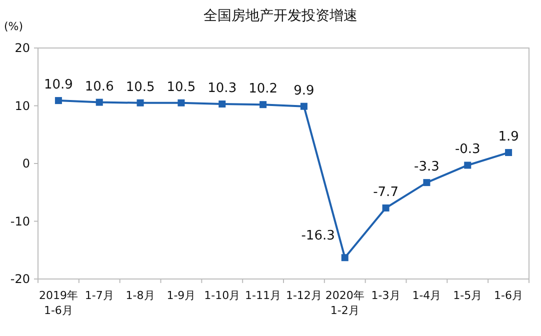 This screenshot has width=541, height=336. I want to click on x-tick-label: 1-8月, so click(140, 295).